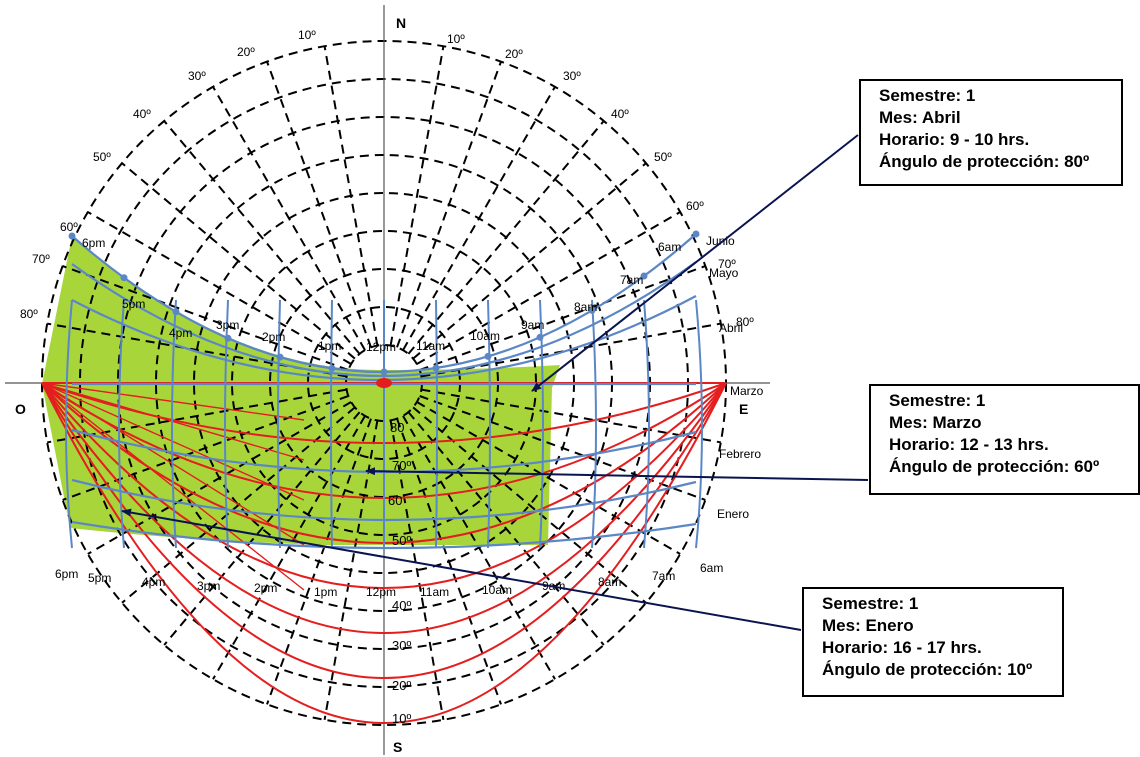 The image size is (1140, 757). Describe the element at coordinates (401, 23) in the screenshot. I see `north-label: N` at that location.